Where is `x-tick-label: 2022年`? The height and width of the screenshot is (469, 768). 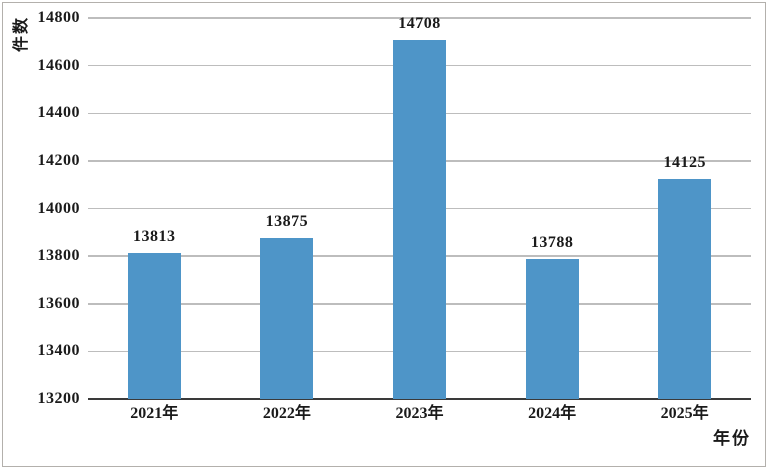
x-tick-label: 2022年 is located at coordinates (286, 413).